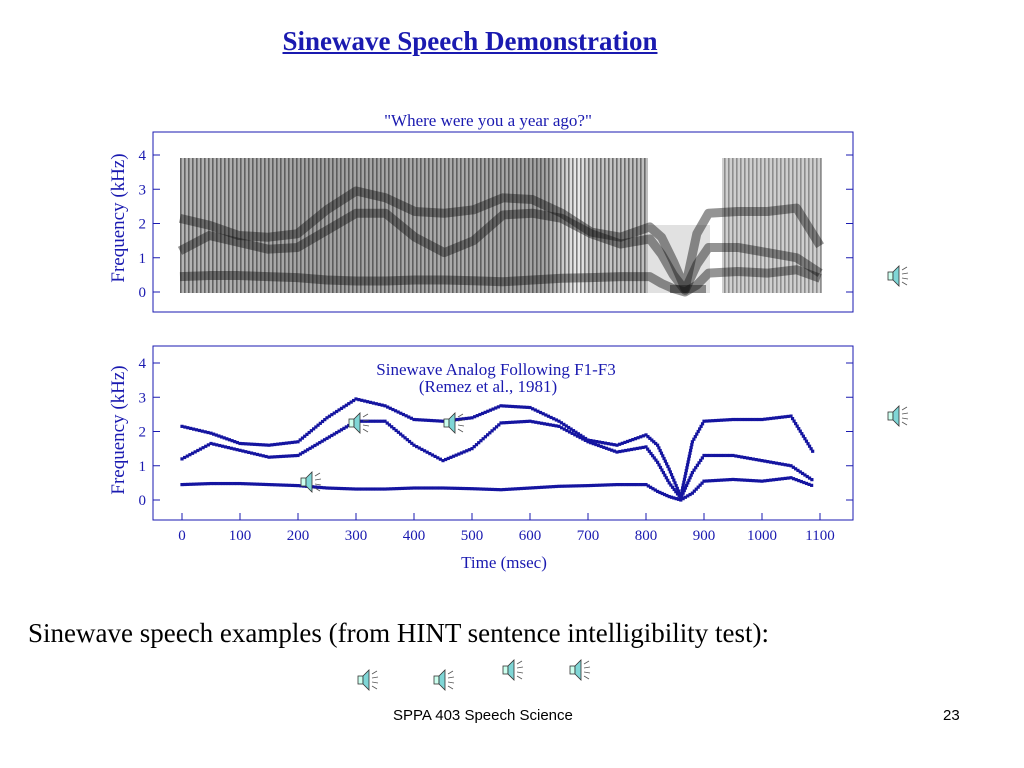 The image size is (1024, 768). What do you see at coordinates (506, 528) in the screenshot?
I see `sinewave-x-axis: 0 100 200 300 400 500 600 700 800 900 1000 1100` at bounding box center [506, 528].